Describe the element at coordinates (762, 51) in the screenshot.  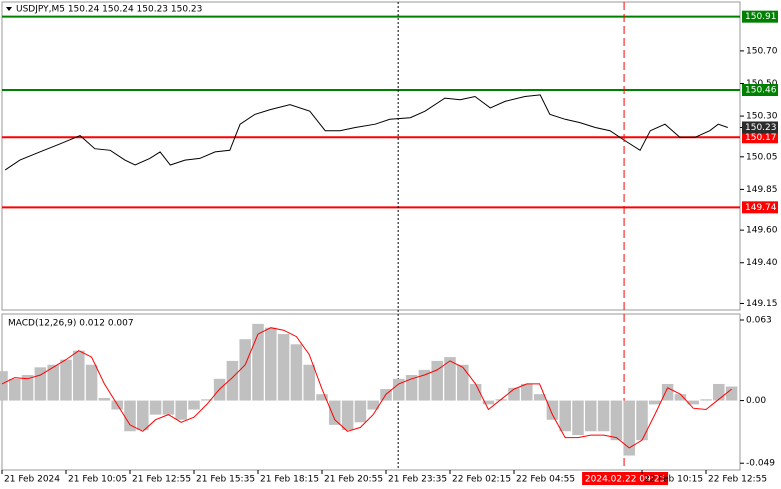
I see `y-tick-label: 150.70` at that location.